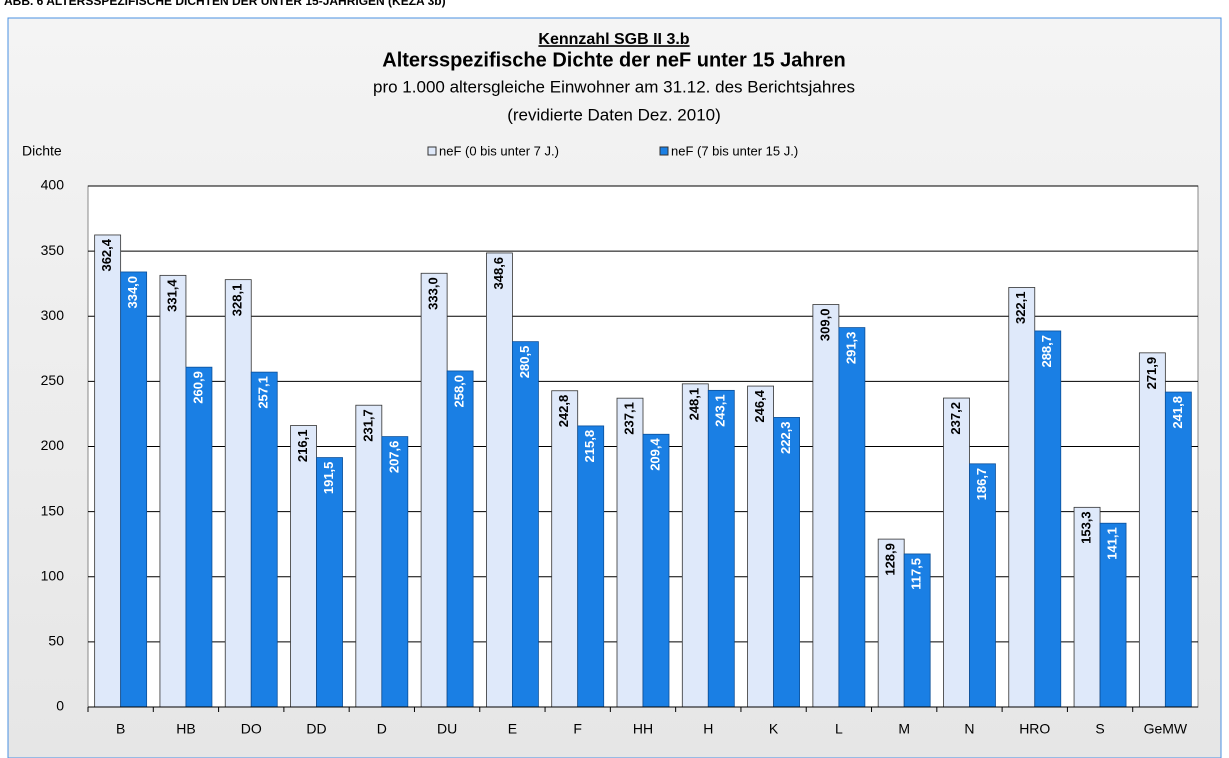 Image resolution: width=1229 pixels, height=758 pixels. What do you see at coordinates (53, 445) in the screenshot?
I see `y-tick-label: 200` at bounding box center [53, 445].